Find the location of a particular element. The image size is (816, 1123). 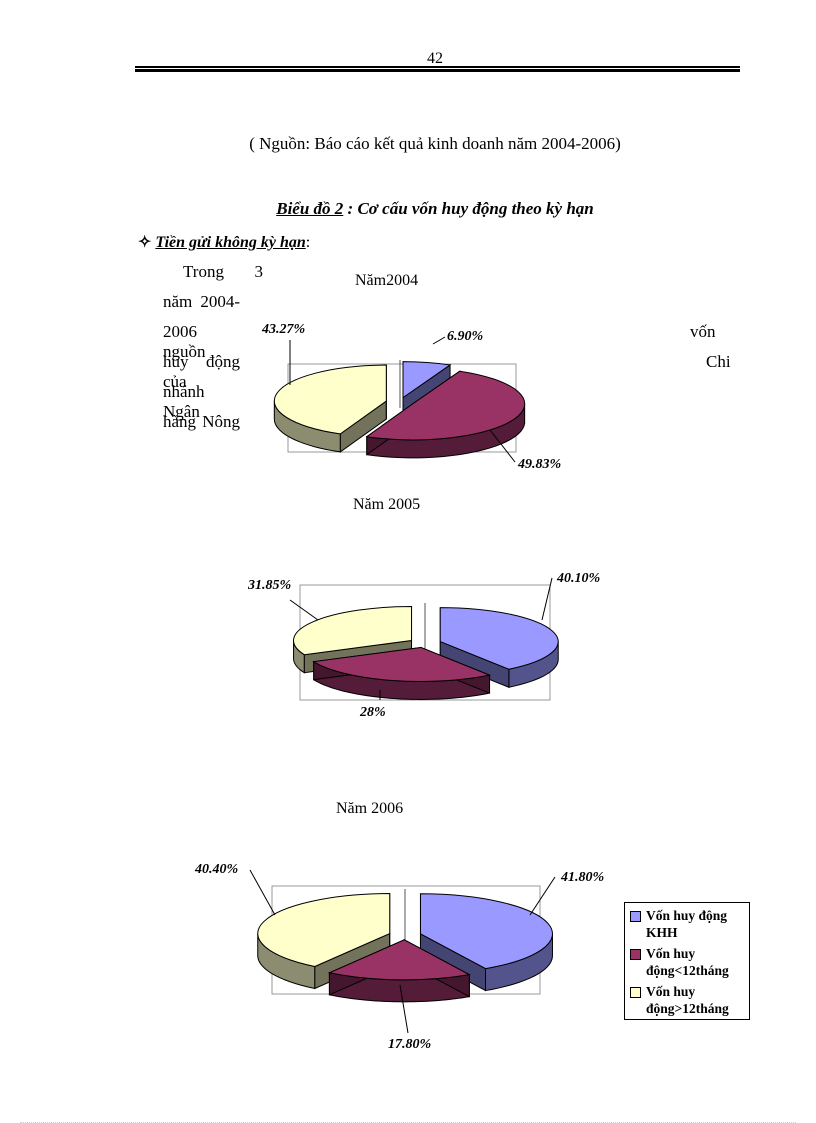

chart-title-2006: Năm 2006 is located at coordinates (370, 808).